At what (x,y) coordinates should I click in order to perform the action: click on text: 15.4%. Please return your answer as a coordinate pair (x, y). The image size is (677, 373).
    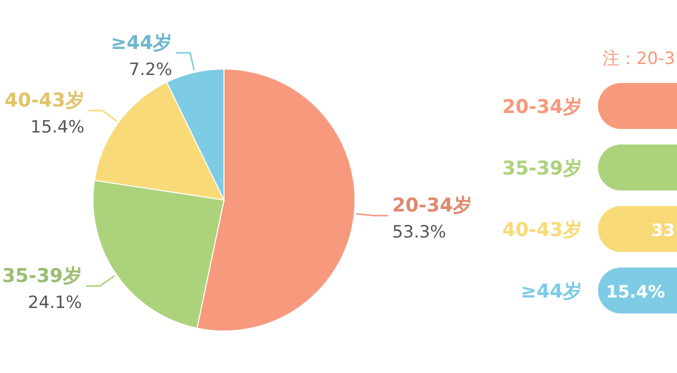
    Looking at the image, I should click on (635, 292).